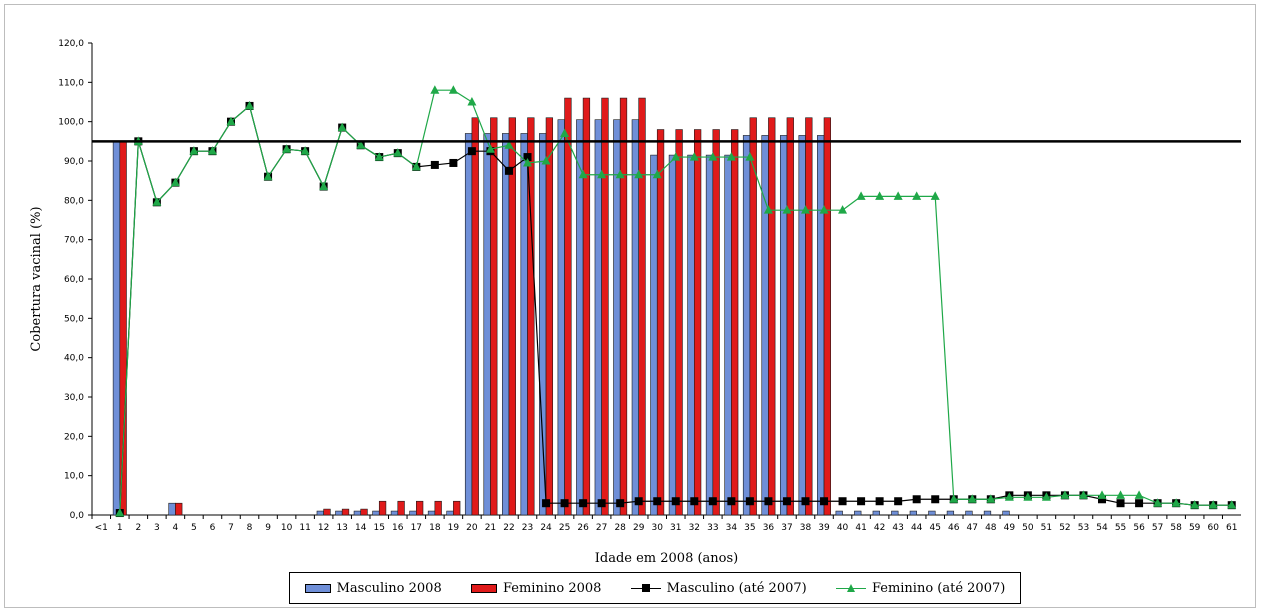  I want to click on x-tick-label: 28, so click(620, 528).